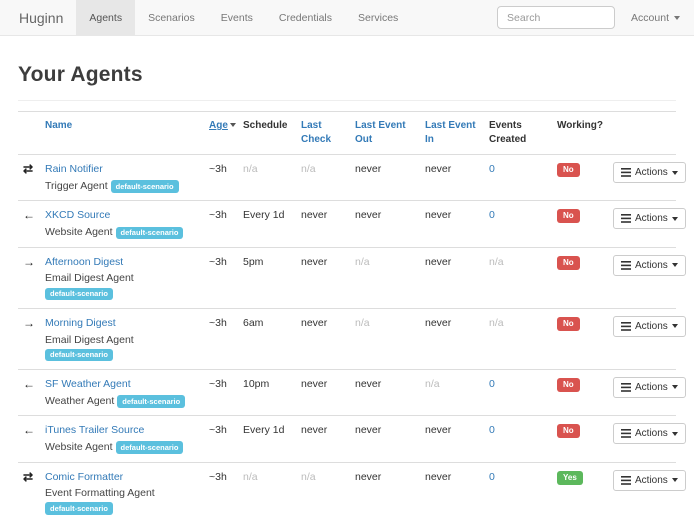  Describe the element at coordinates (74, 169) in the screenshot. I see `agent-name-link: Rain Notifier` at that location.